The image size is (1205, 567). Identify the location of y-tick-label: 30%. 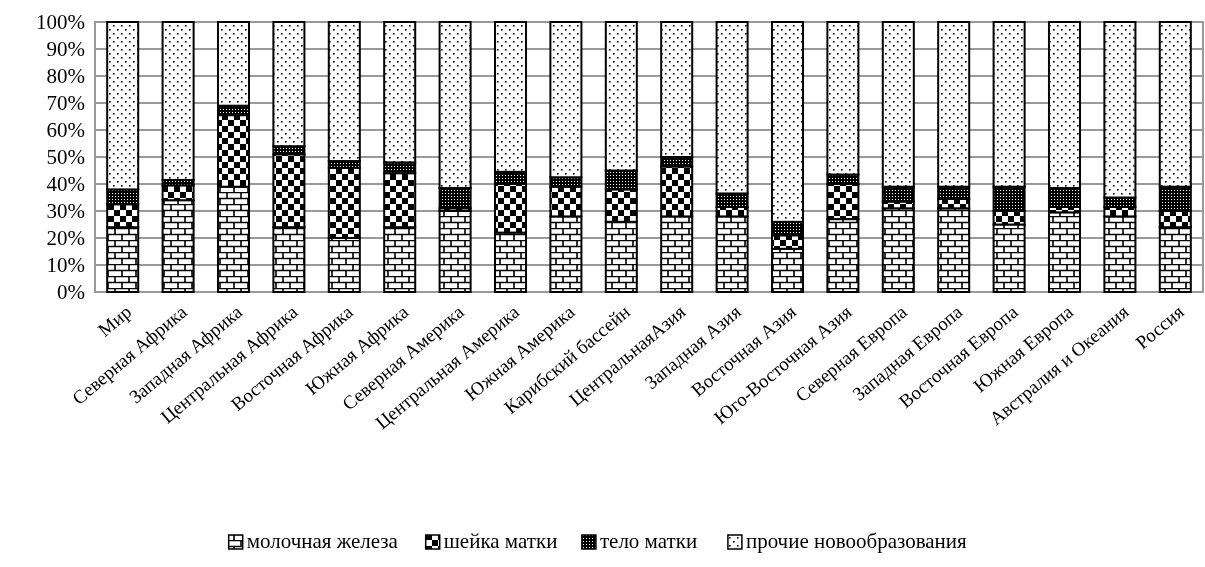
(65, 211).